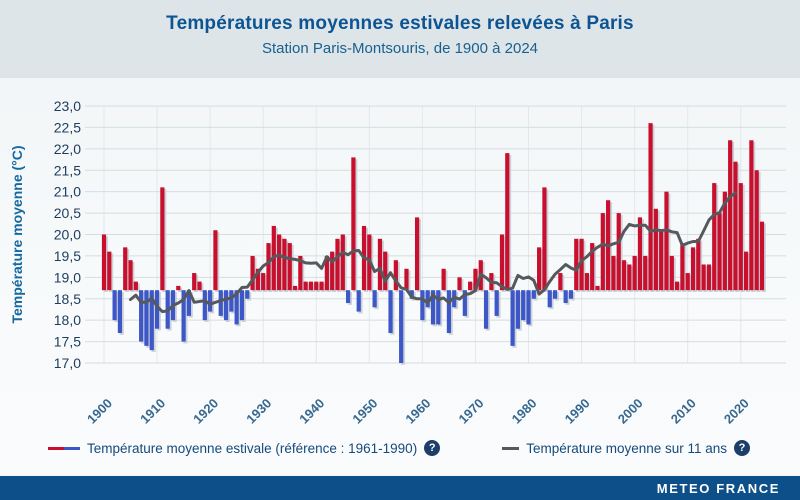  Describe the element at coordinates (524, 411) in the screenshot. I see `svg-text: 1980` at that location.